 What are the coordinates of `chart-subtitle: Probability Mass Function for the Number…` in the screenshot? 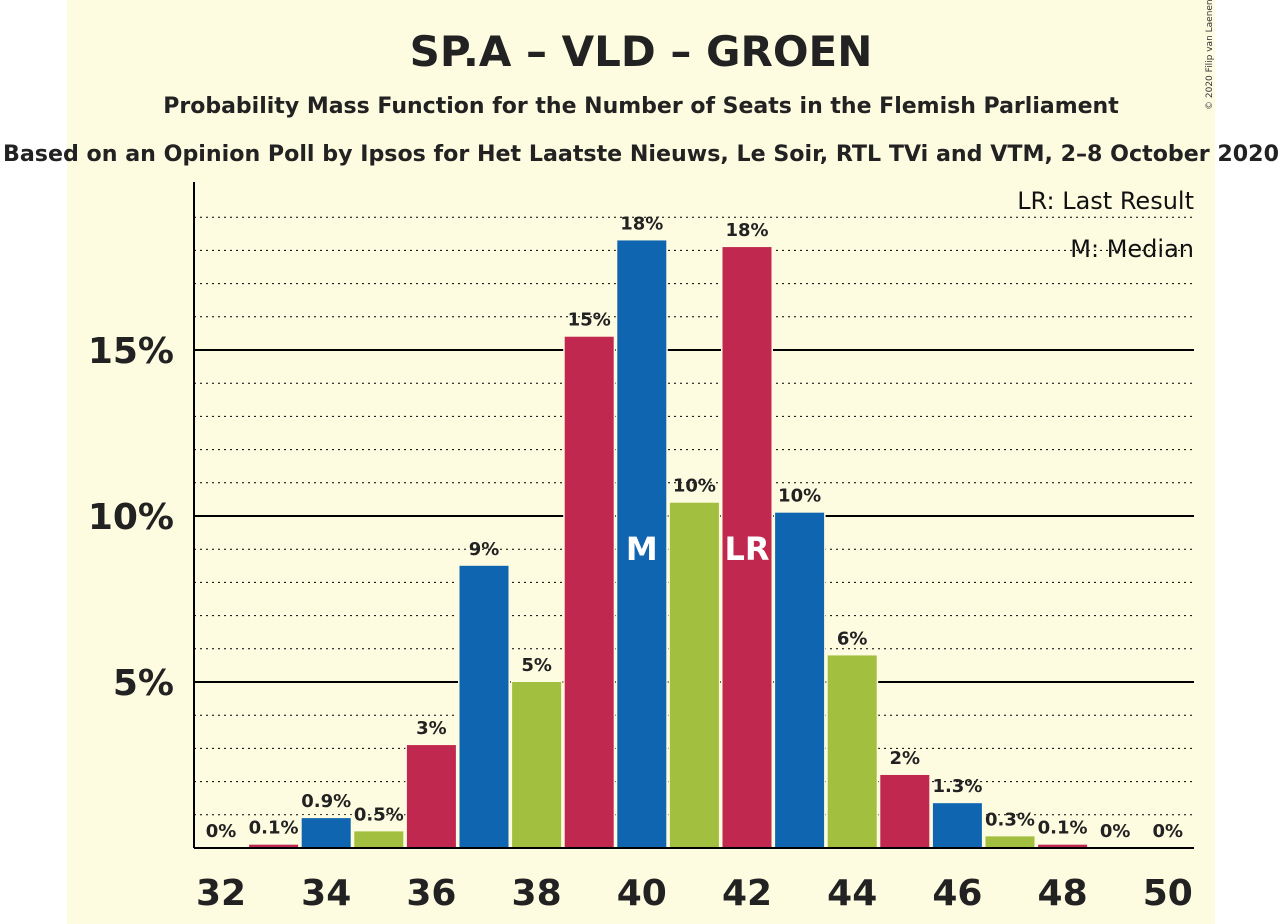 It's located at (641, 106).